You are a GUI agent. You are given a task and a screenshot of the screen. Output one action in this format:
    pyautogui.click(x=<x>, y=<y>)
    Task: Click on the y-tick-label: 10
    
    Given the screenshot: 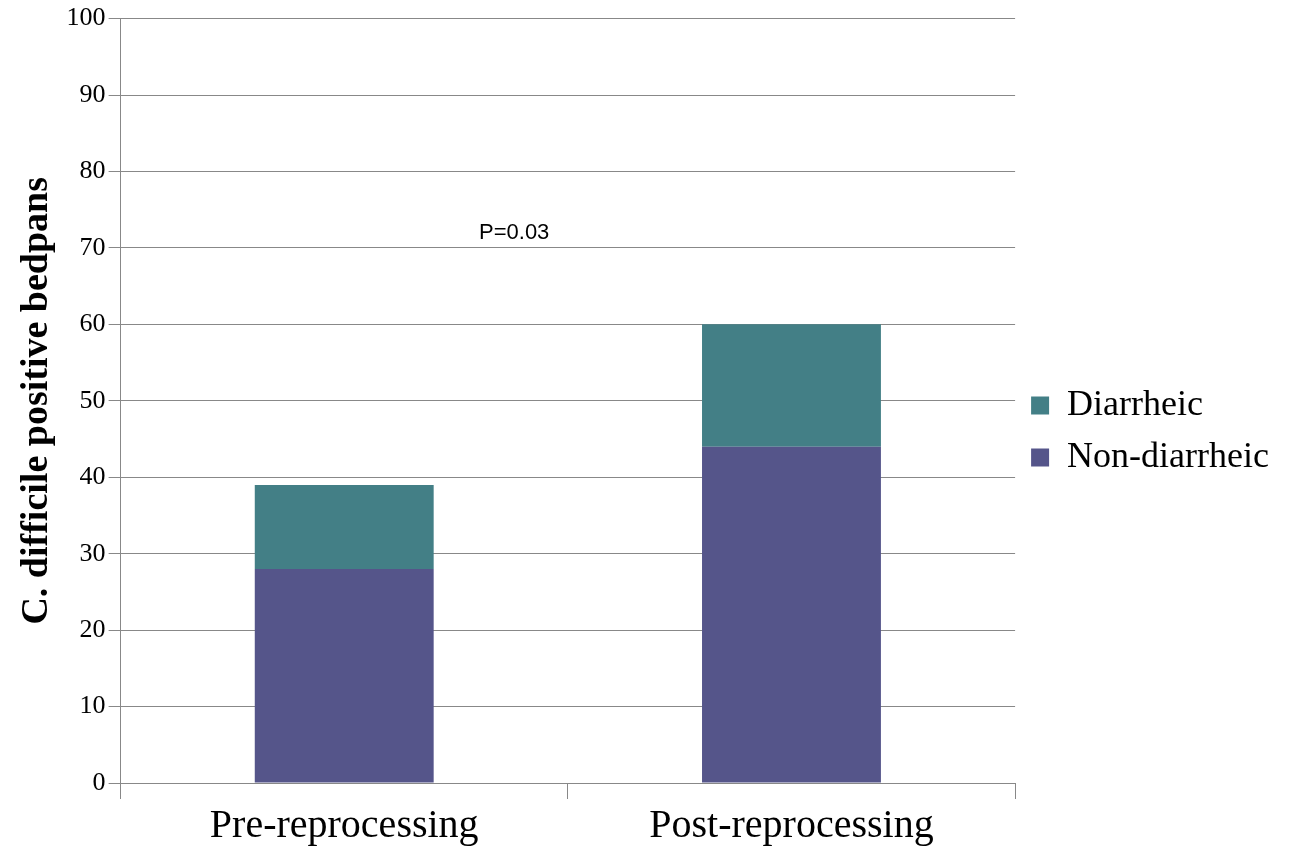 What is the action you would take?
    pyautogui.click(x=92, y=705)
    